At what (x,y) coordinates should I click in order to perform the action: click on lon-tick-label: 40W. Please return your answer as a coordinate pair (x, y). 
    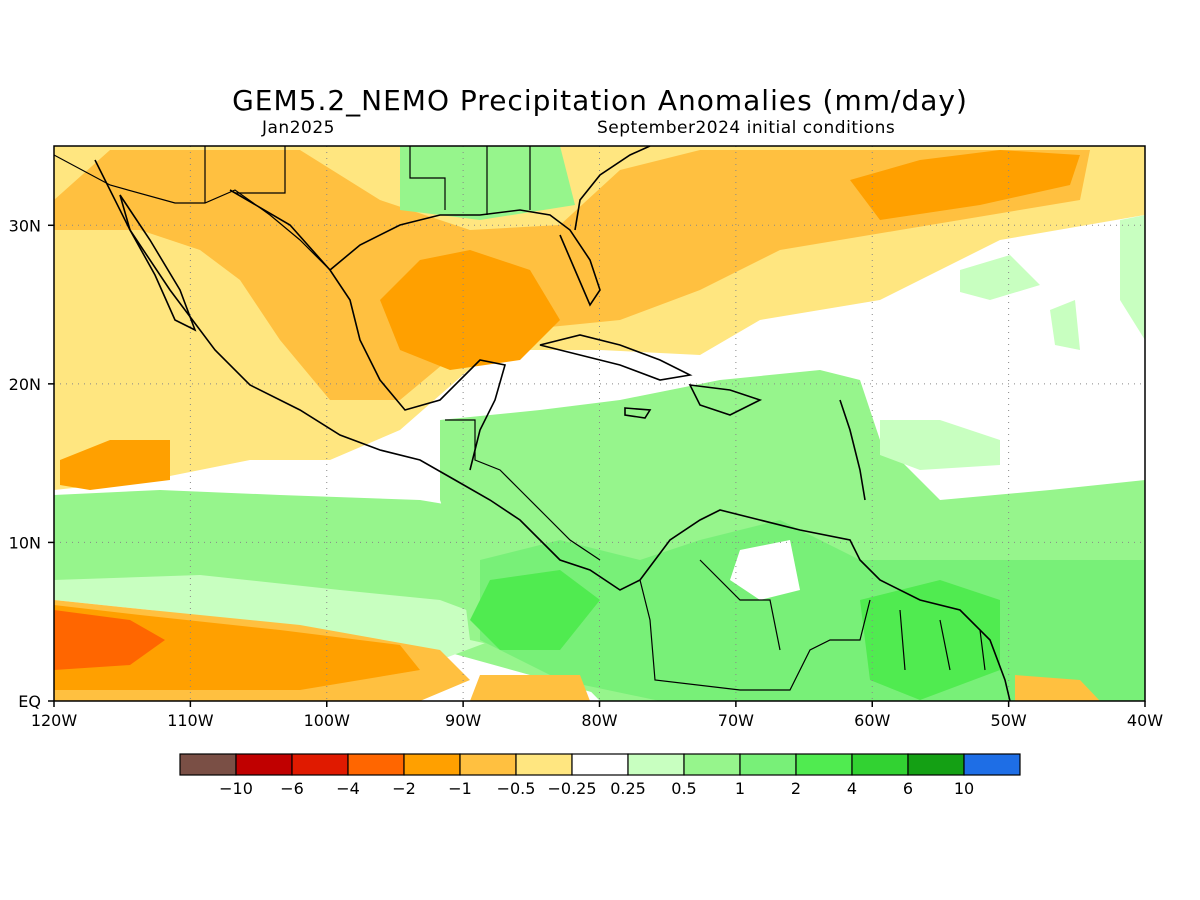
    Looking at the image, I should click on (1145, 720).